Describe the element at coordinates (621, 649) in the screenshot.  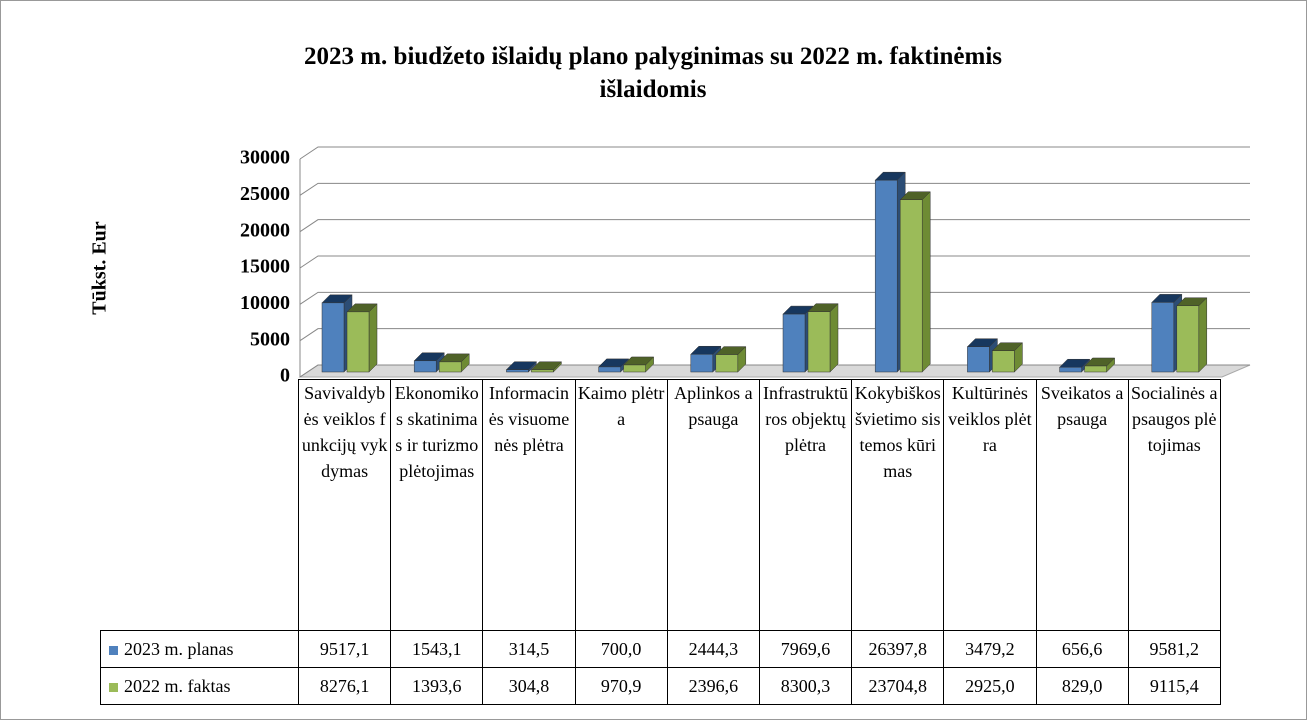
I see `value-label: 700,0` at that location.